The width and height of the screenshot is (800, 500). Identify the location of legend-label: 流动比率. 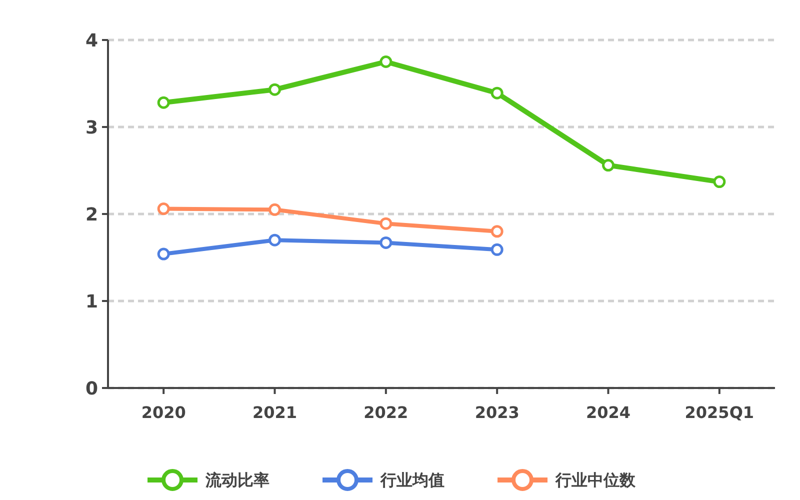
(237, 480).